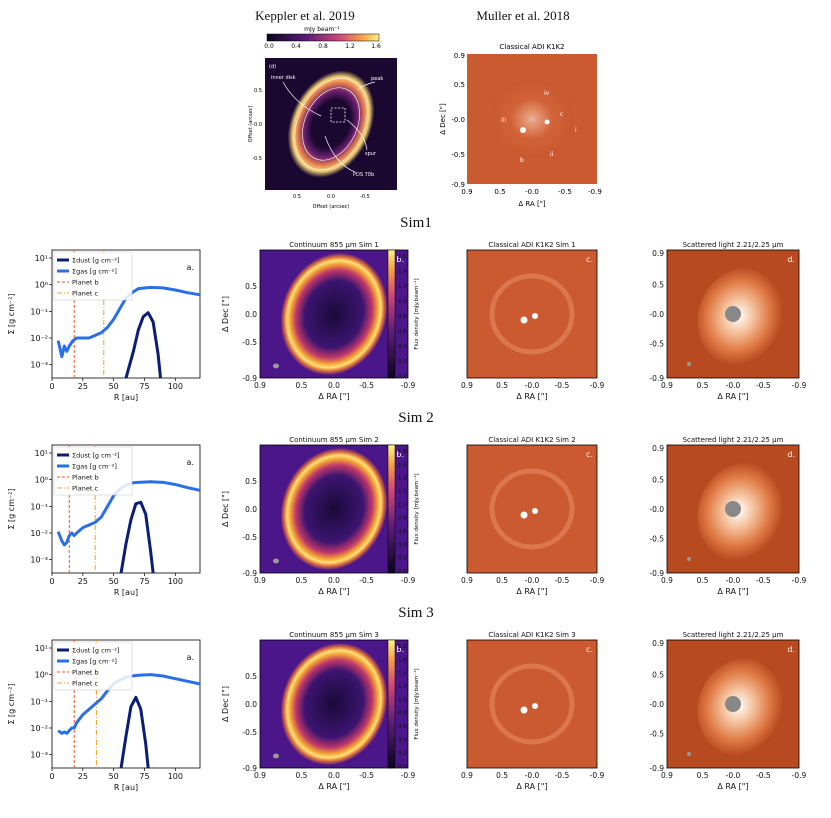 The height and width of the screenshot is (818, 831). What do you see at coordinates (175, 386) in the screenshot?
I see `r-xtick-label-4: 100` at bounding box center [175, 386].